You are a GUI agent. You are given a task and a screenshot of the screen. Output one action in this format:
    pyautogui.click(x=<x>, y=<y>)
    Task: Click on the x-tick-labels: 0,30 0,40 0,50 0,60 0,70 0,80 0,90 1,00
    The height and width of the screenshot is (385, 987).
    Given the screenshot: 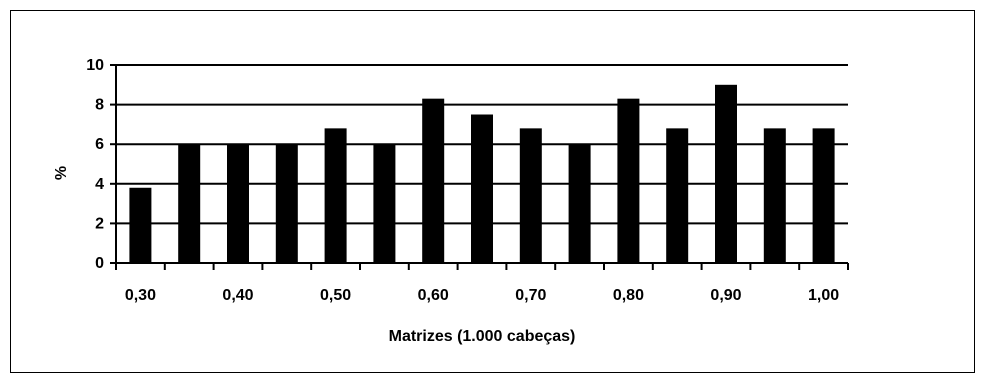 What is the action you would take?
    pyautogui.click(x=482, y=295)
    